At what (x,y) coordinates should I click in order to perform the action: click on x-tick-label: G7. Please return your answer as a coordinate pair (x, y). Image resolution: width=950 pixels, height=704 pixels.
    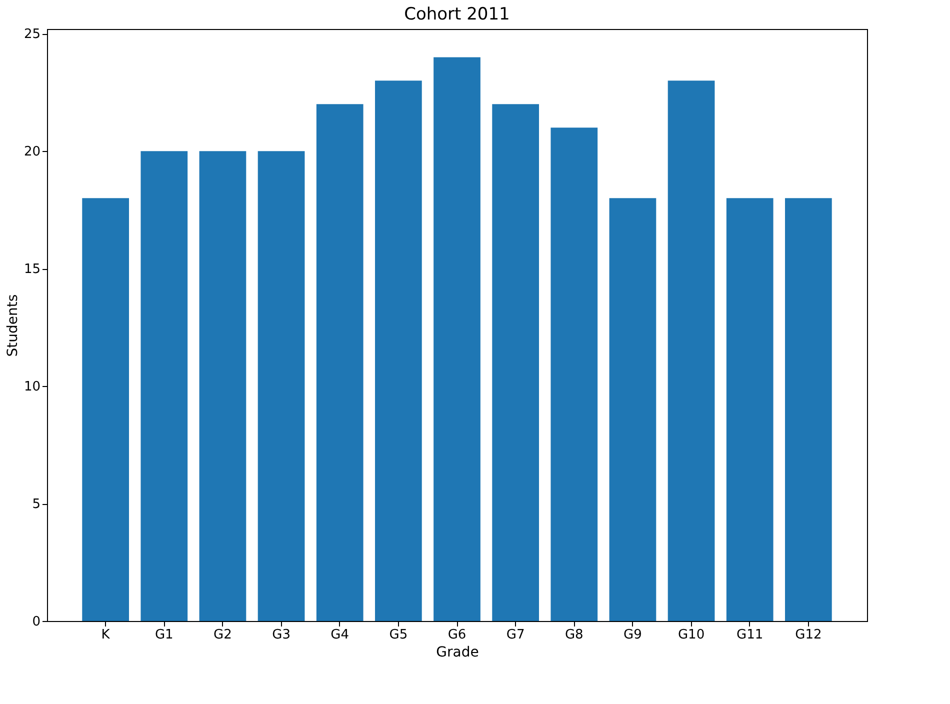
    Looking at the image, I should click on (515, 635).